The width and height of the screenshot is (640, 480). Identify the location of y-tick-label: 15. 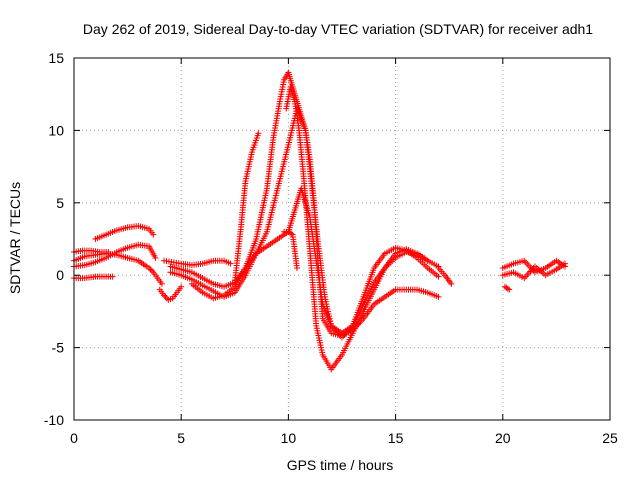
(56, 58).